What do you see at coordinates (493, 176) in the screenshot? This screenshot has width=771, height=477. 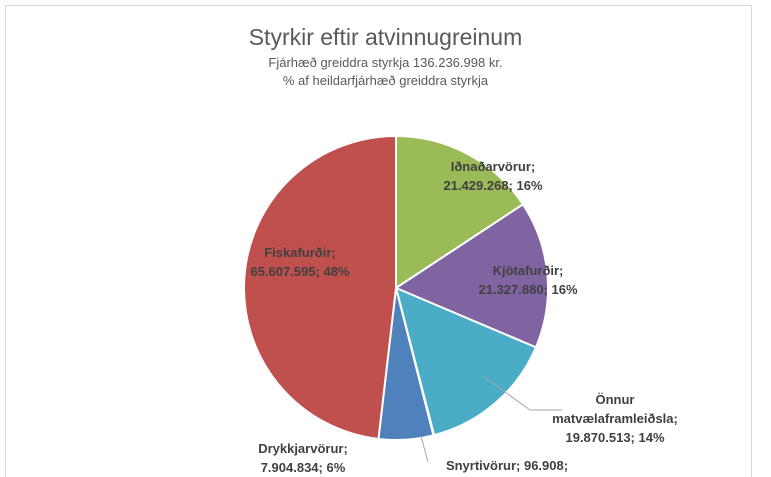 I see `data-label: Iðnaðarvörur; 21.429.268; 16%` at bounding box center [493, 176].